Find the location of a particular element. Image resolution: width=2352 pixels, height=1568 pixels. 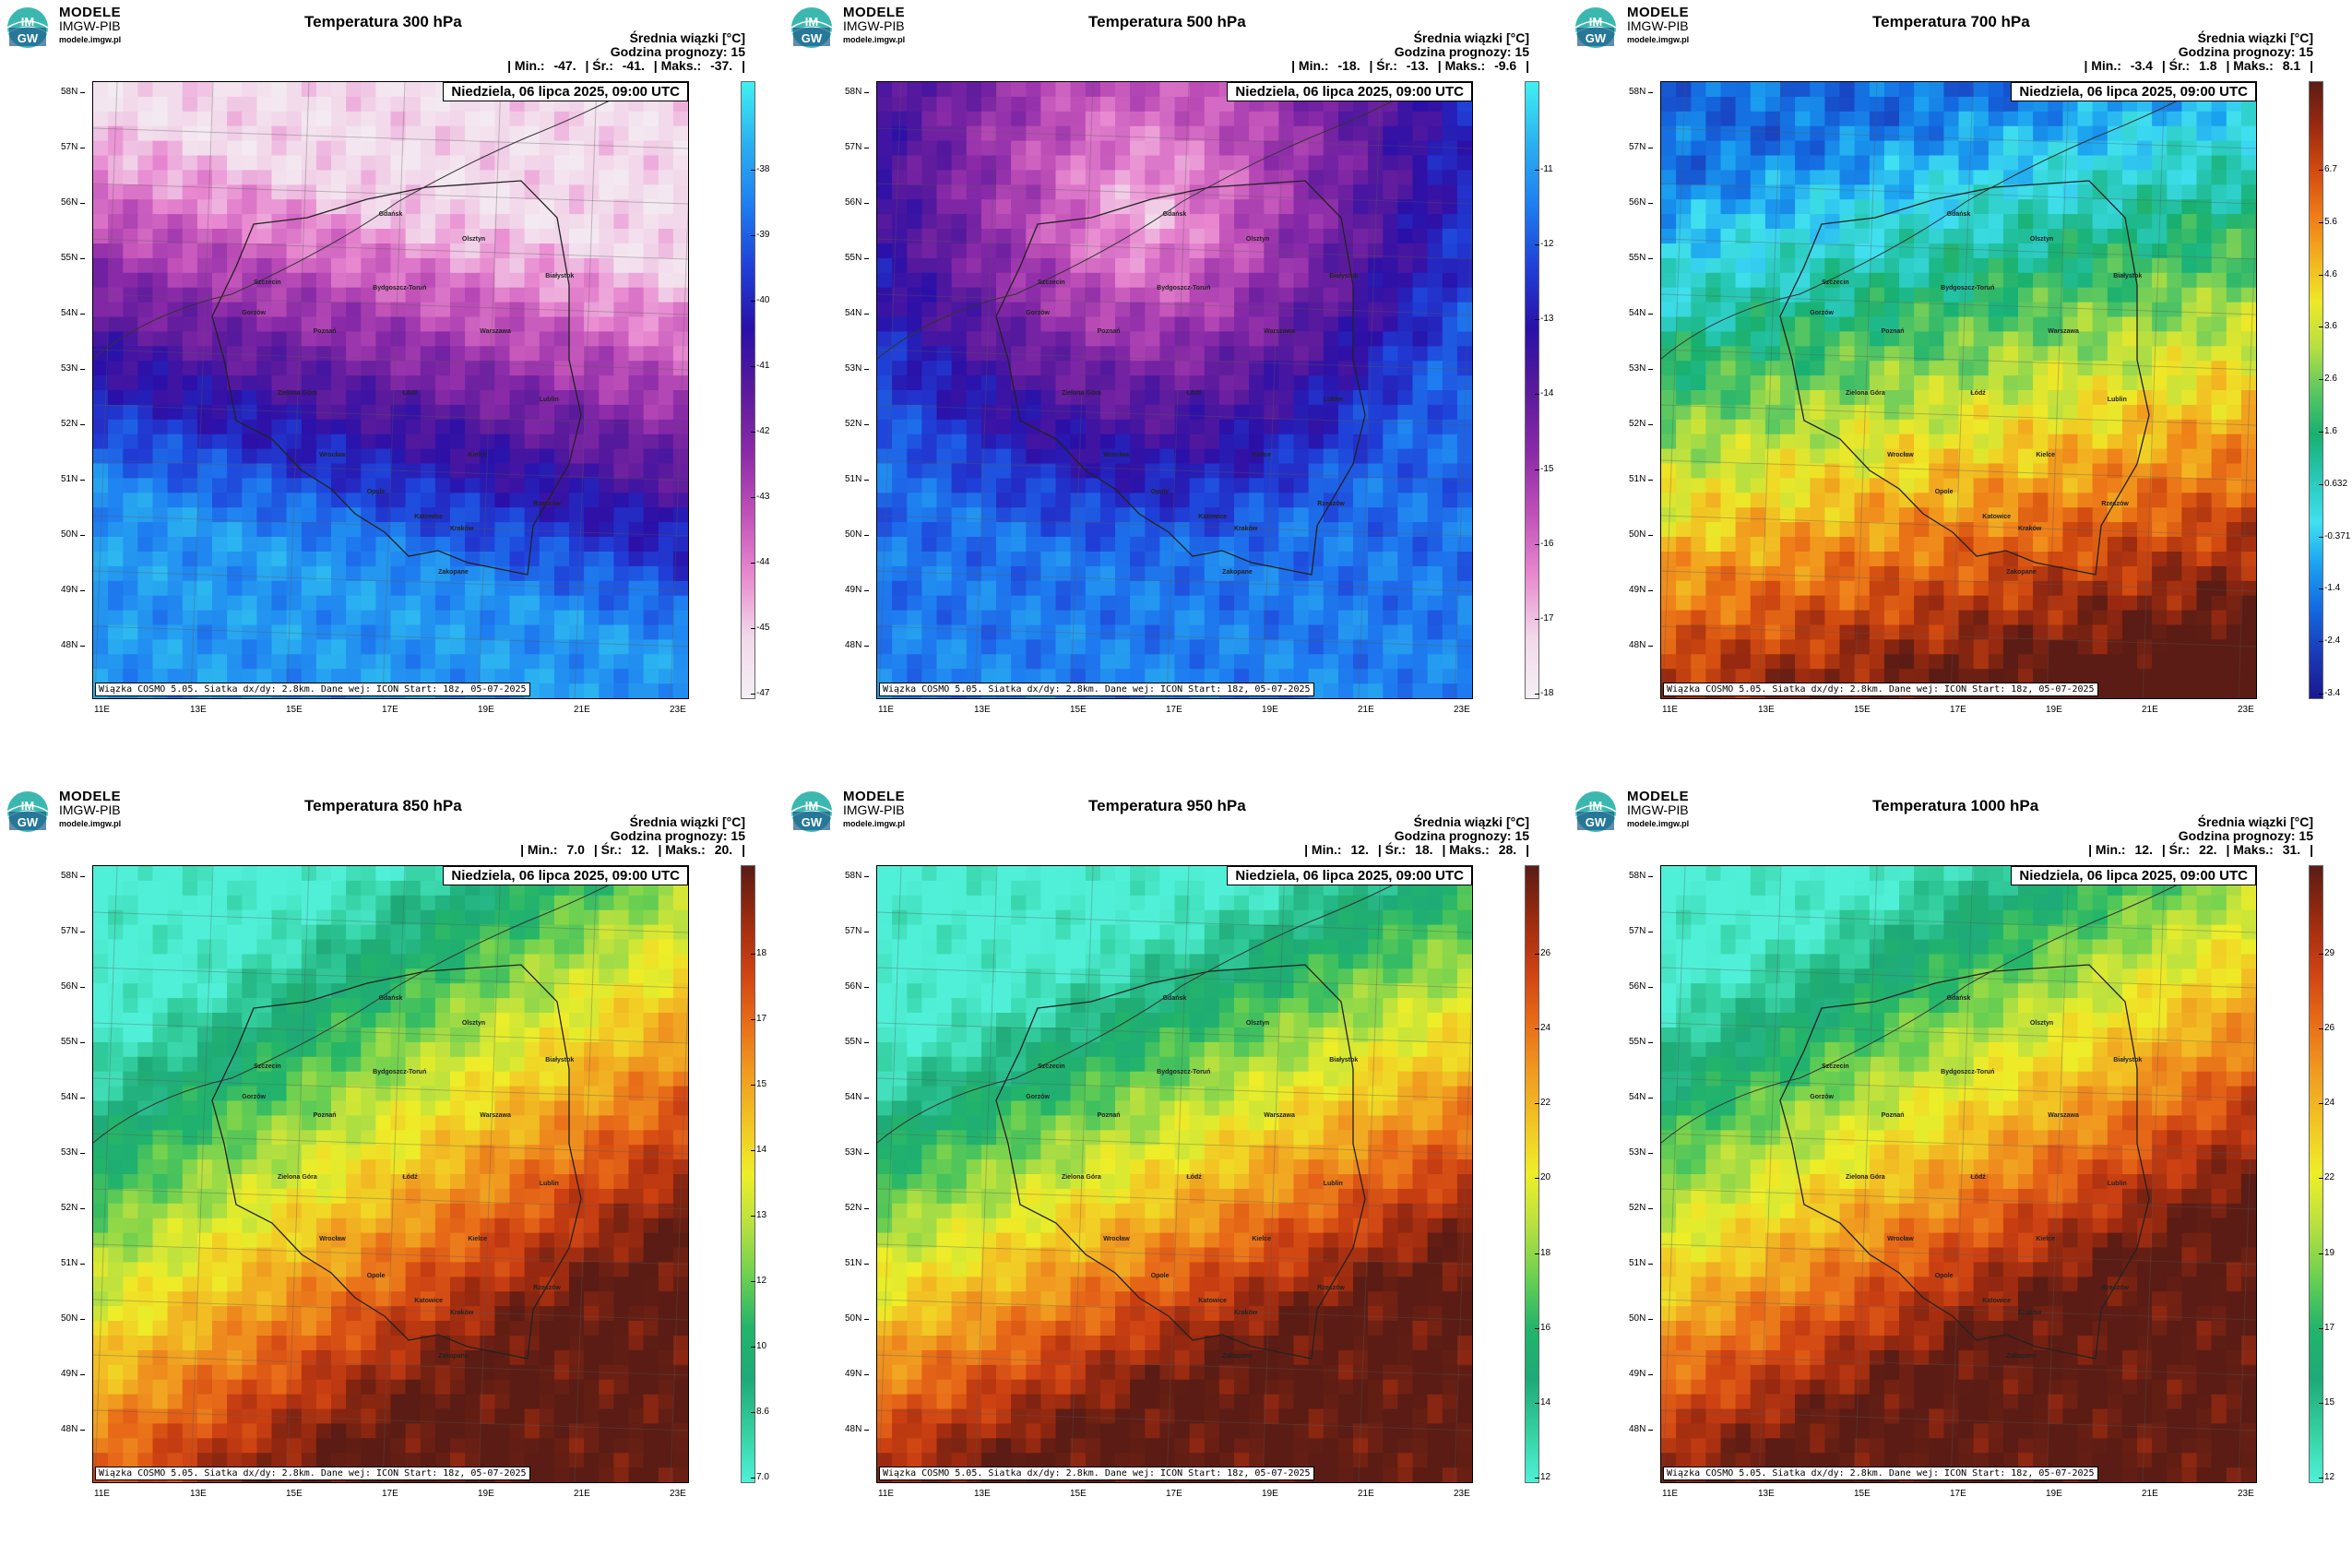

colorbar-tick-label: -1.4 is located at coordinates (2329, 588).